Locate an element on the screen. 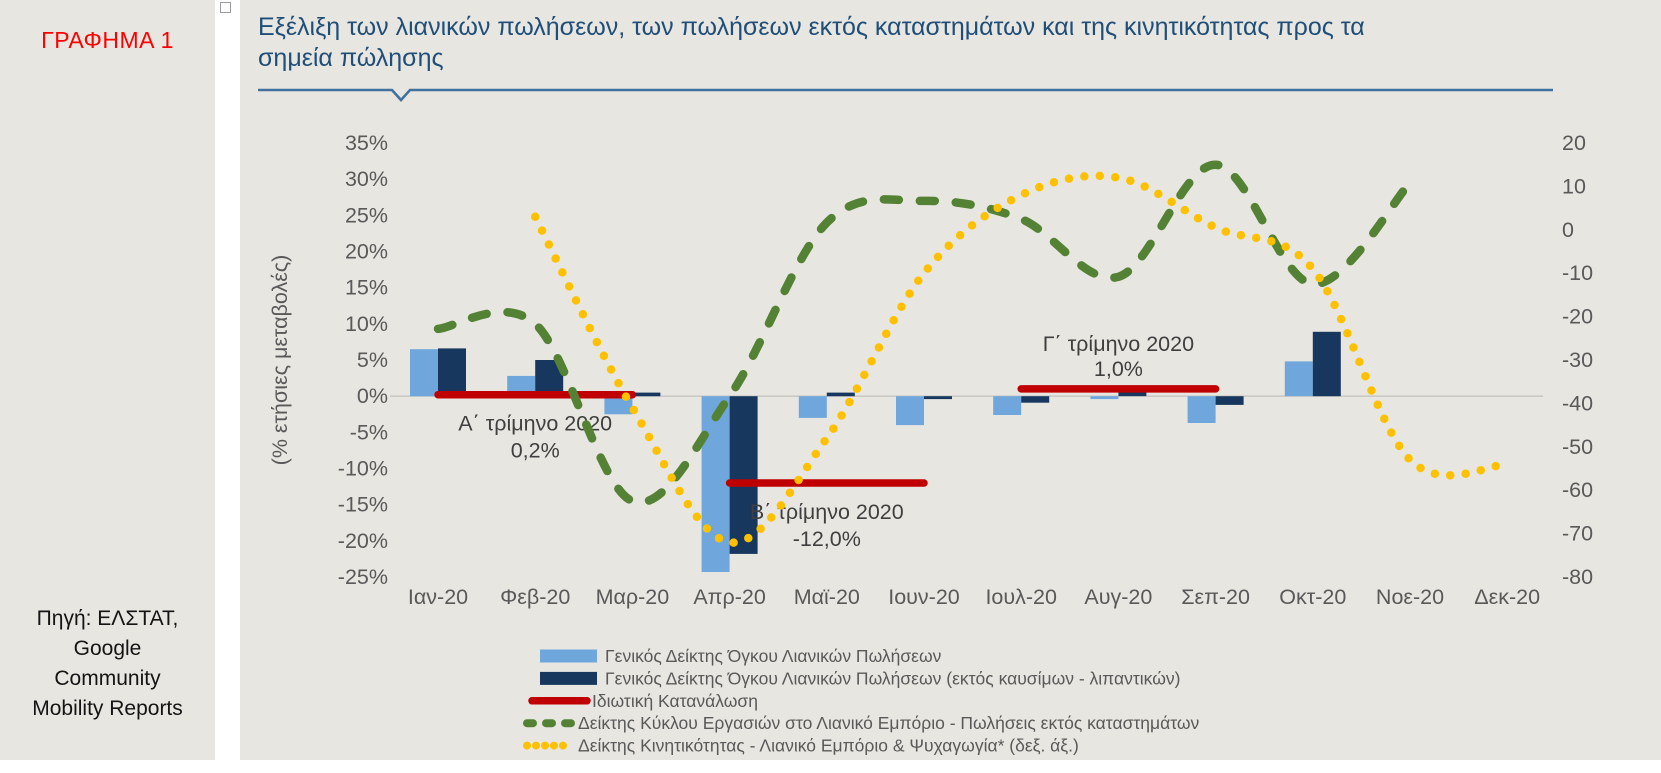 The image size is (1661, 773). left-tick: 0% is located at coordinates (372, 396).